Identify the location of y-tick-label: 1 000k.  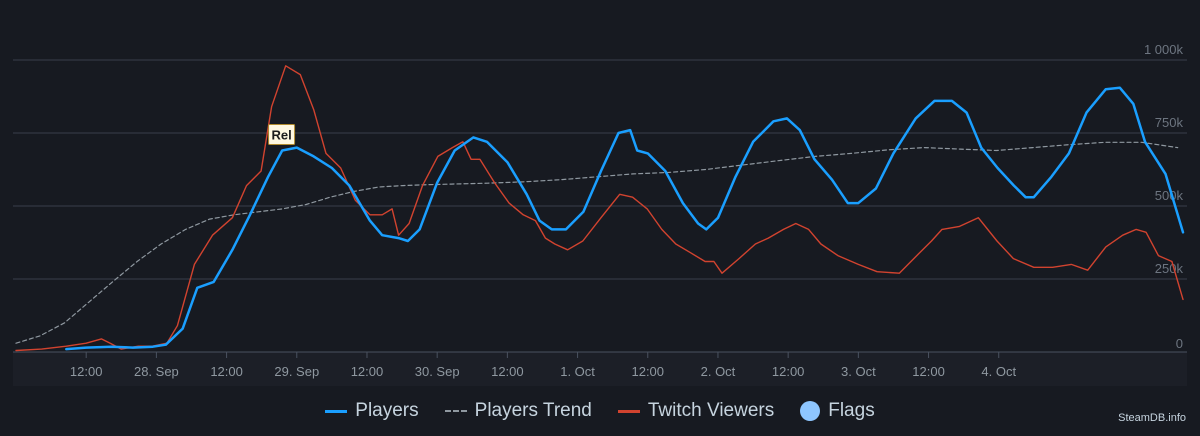
(1164, 49).